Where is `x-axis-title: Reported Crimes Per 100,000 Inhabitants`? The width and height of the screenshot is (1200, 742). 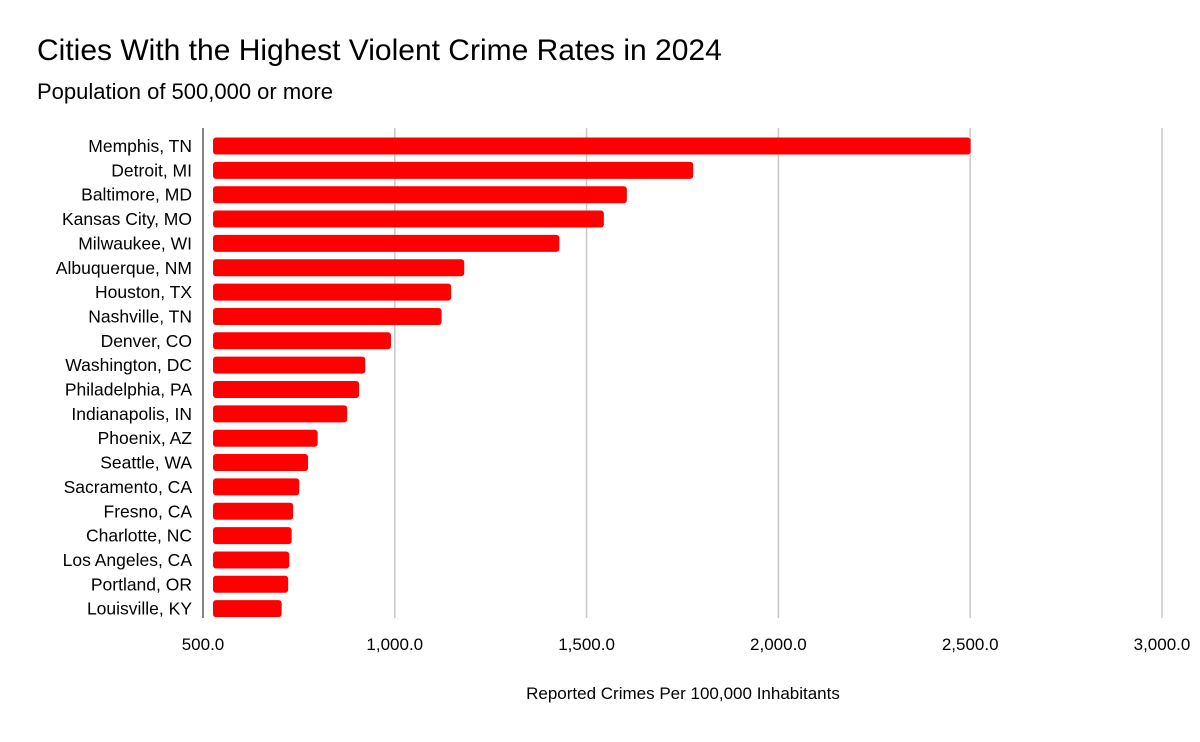 x-axis-title: Reported Crimes Per 100,000 Inhabitants is located at coordinates (683, 693).